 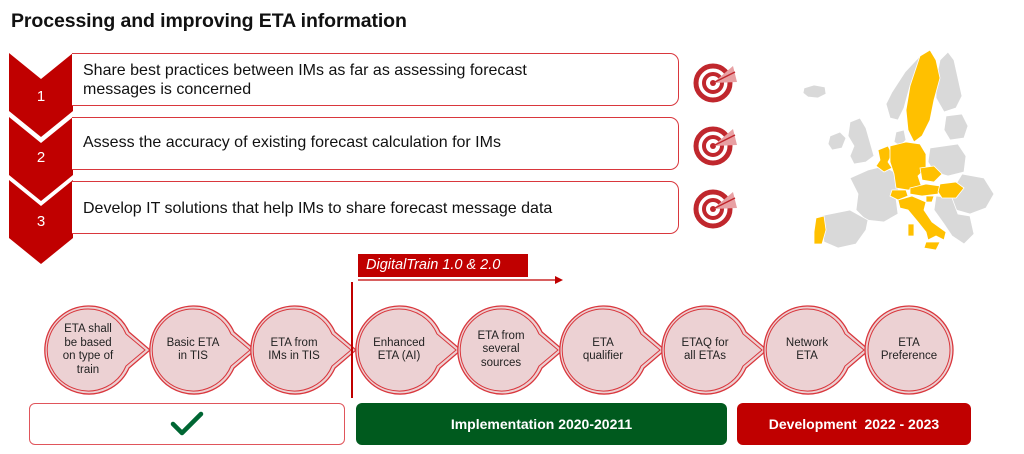 I want to click on step-text-line: messages is concerned, so click(x=167, y=89).